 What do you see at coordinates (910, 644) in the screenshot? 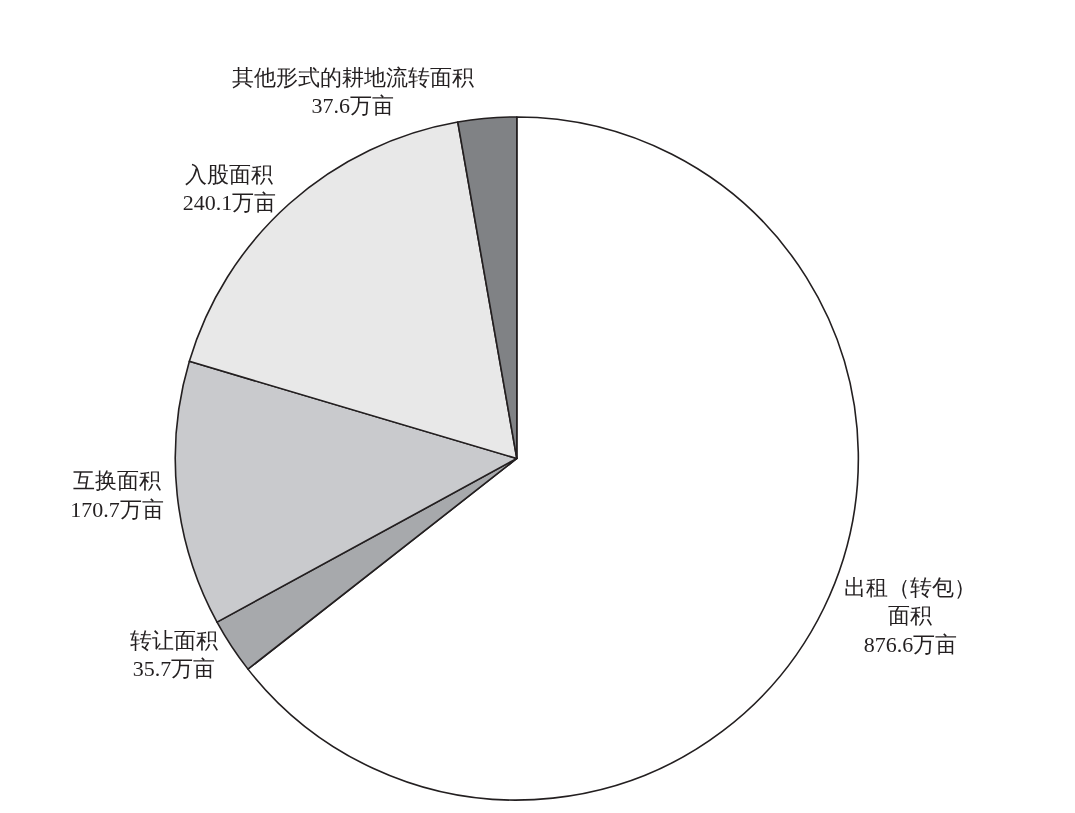
I see `data-label: 876.6万亩` at bounding box center [910, 644].